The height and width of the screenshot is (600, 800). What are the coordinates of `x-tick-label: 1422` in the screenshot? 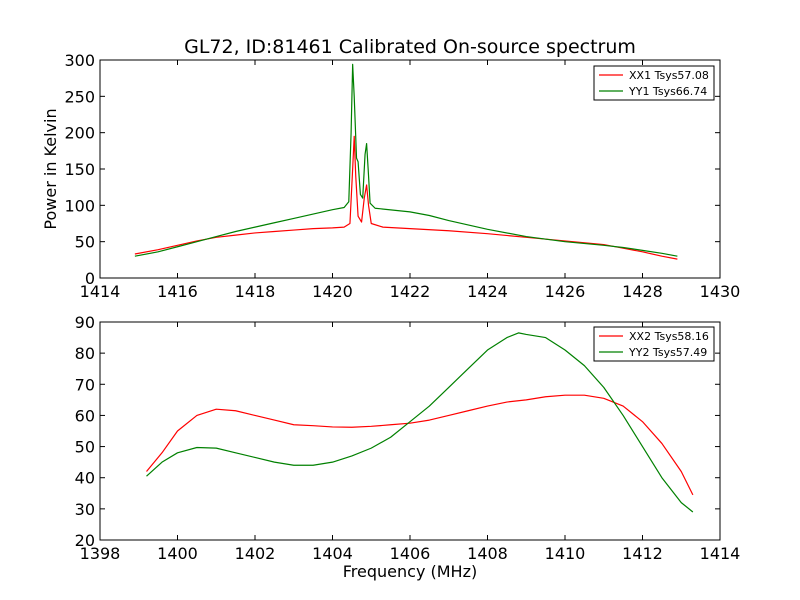 It's located at (410, 291).